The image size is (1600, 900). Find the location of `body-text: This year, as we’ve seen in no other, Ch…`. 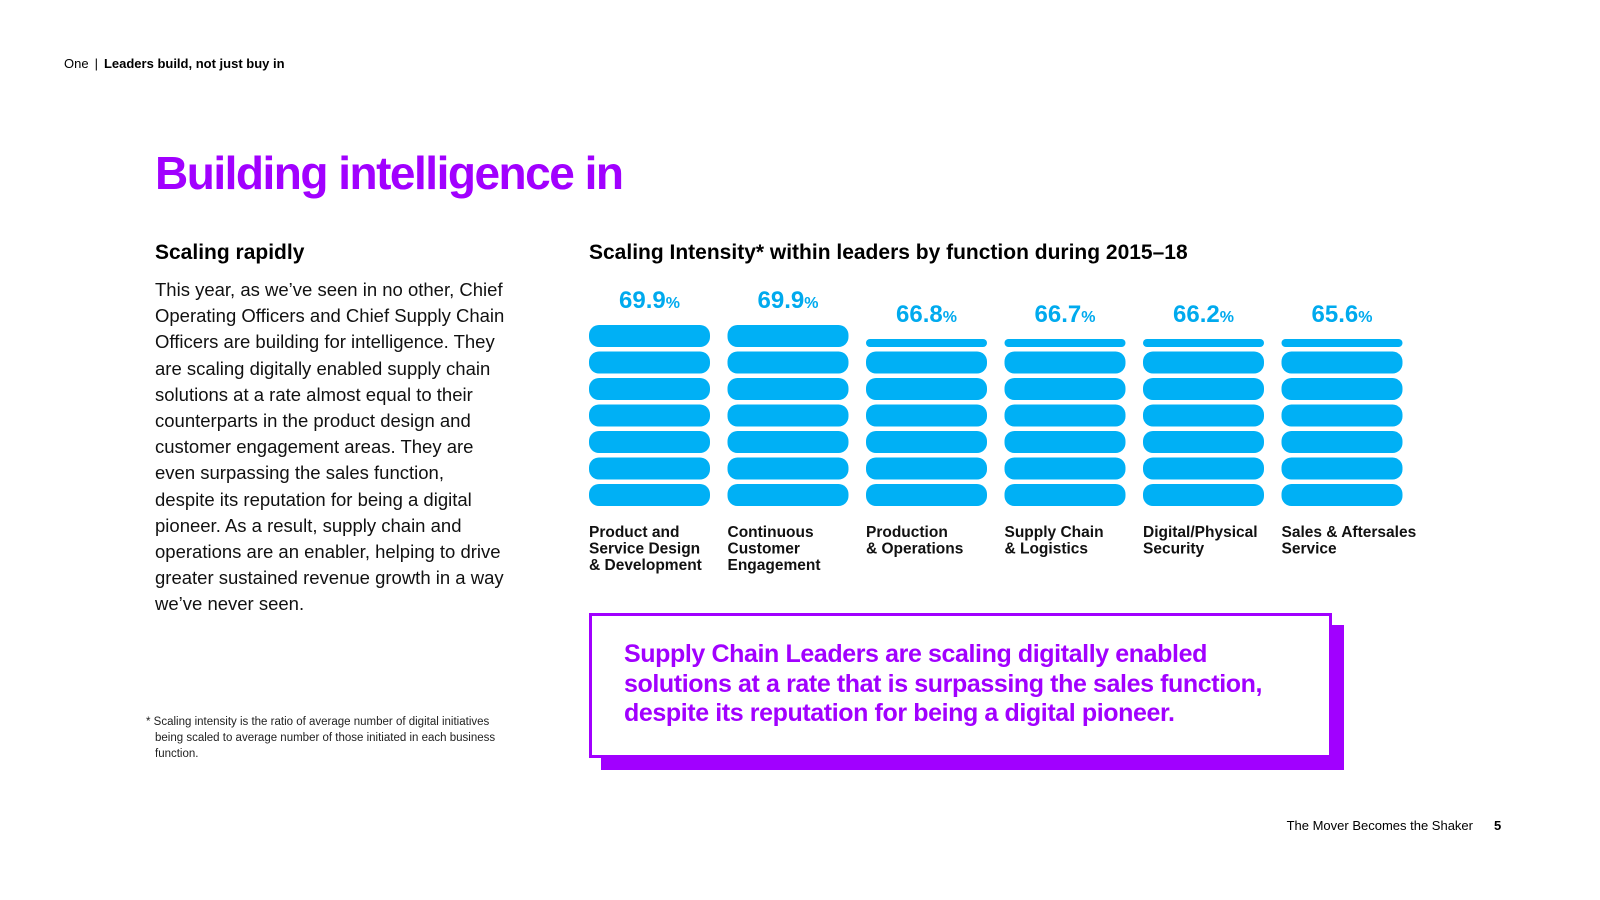

body-text: This year, as we’ve seen in no other, Ch… is located at coordinates (330, 447).